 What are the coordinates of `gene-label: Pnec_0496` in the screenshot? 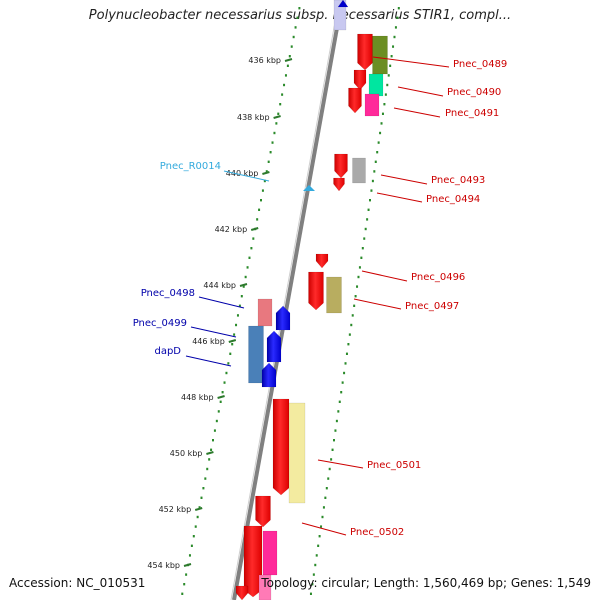 It's located at (438, 277).